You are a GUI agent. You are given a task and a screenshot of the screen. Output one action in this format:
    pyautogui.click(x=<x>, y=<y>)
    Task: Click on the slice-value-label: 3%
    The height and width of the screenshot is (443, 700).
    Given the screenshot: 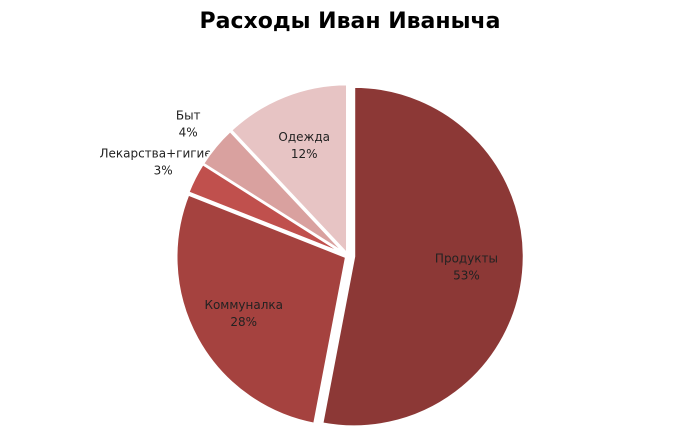 What is the action you would take?
    pyautogui.click(x=163, y=170)
    